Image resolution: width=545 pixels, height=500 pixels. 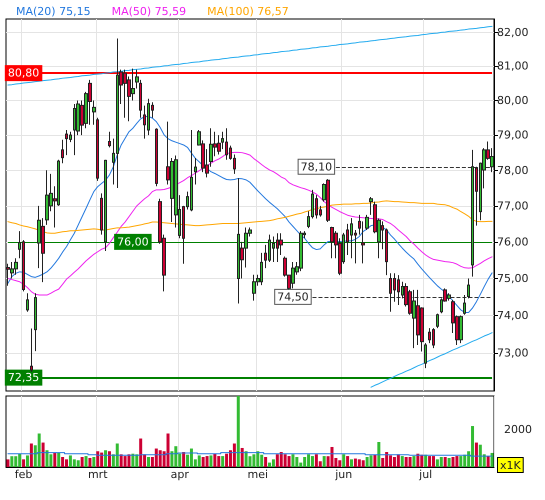 I want to click on y-tick-label: 80,00, so click(x=512, y=100).